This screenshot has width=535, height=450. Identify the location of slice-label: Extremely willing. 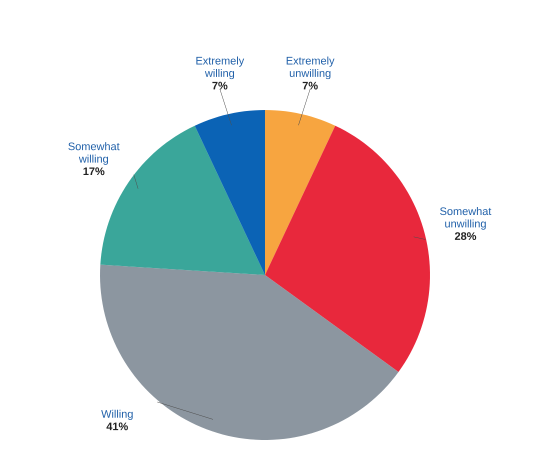
(220, 68).